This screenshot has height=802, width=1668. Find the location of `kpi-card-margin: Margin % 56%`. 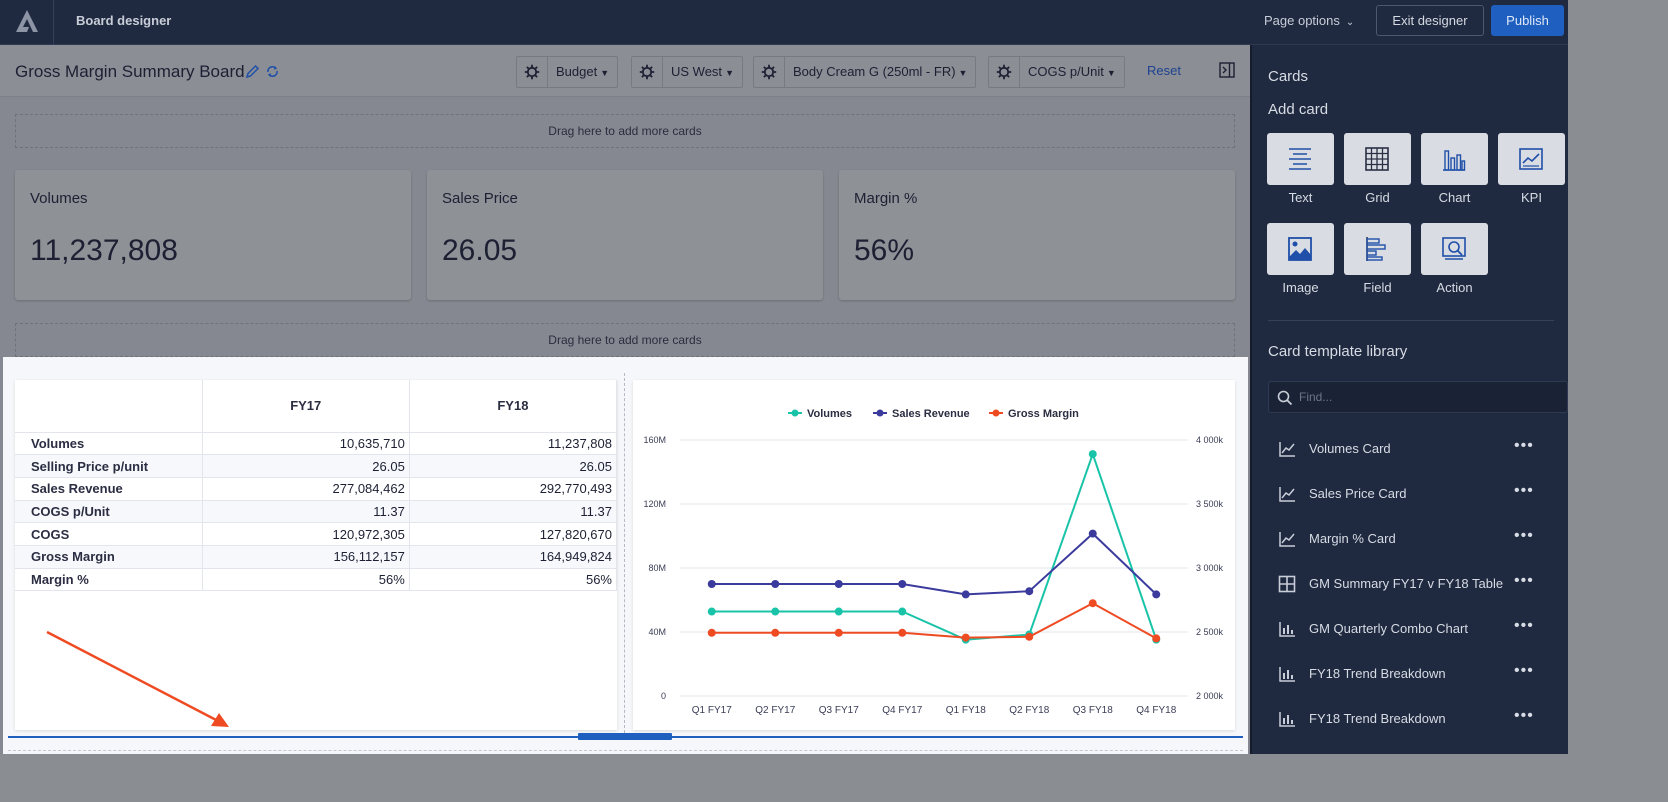

kpi-card-margin: Margin % 56% is located at coordinates (1037, 235).